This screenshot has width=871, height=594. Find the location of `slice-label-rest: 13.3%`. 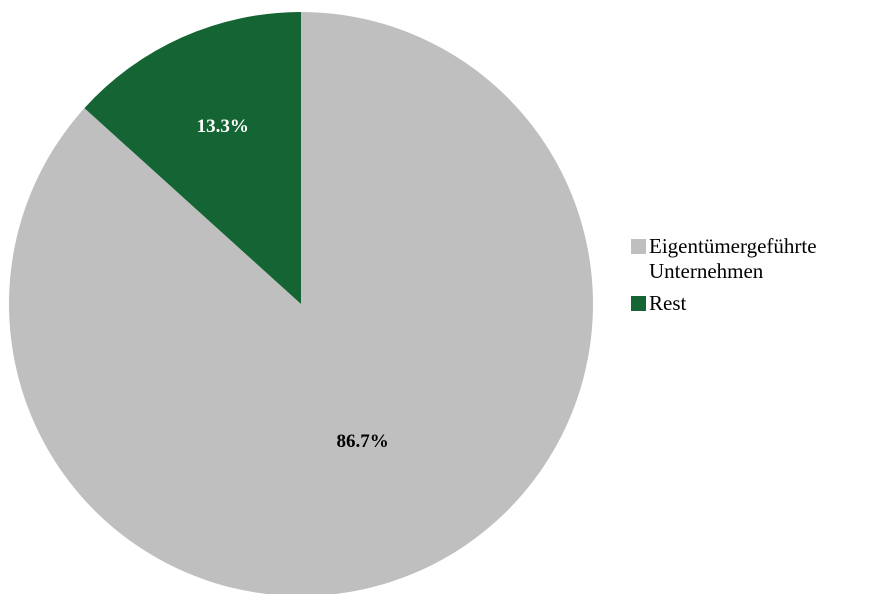

slice-label-rest: 13.3% is located at coordinates (223, 126).